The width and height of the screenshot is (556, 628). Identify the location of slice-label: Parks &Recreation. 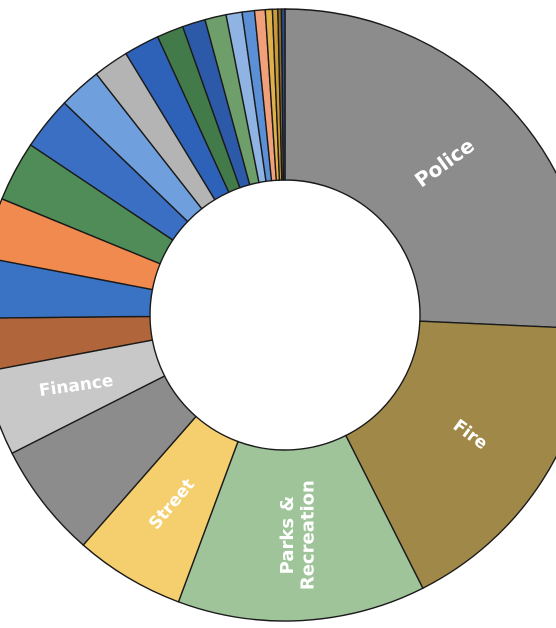
(297, 535).